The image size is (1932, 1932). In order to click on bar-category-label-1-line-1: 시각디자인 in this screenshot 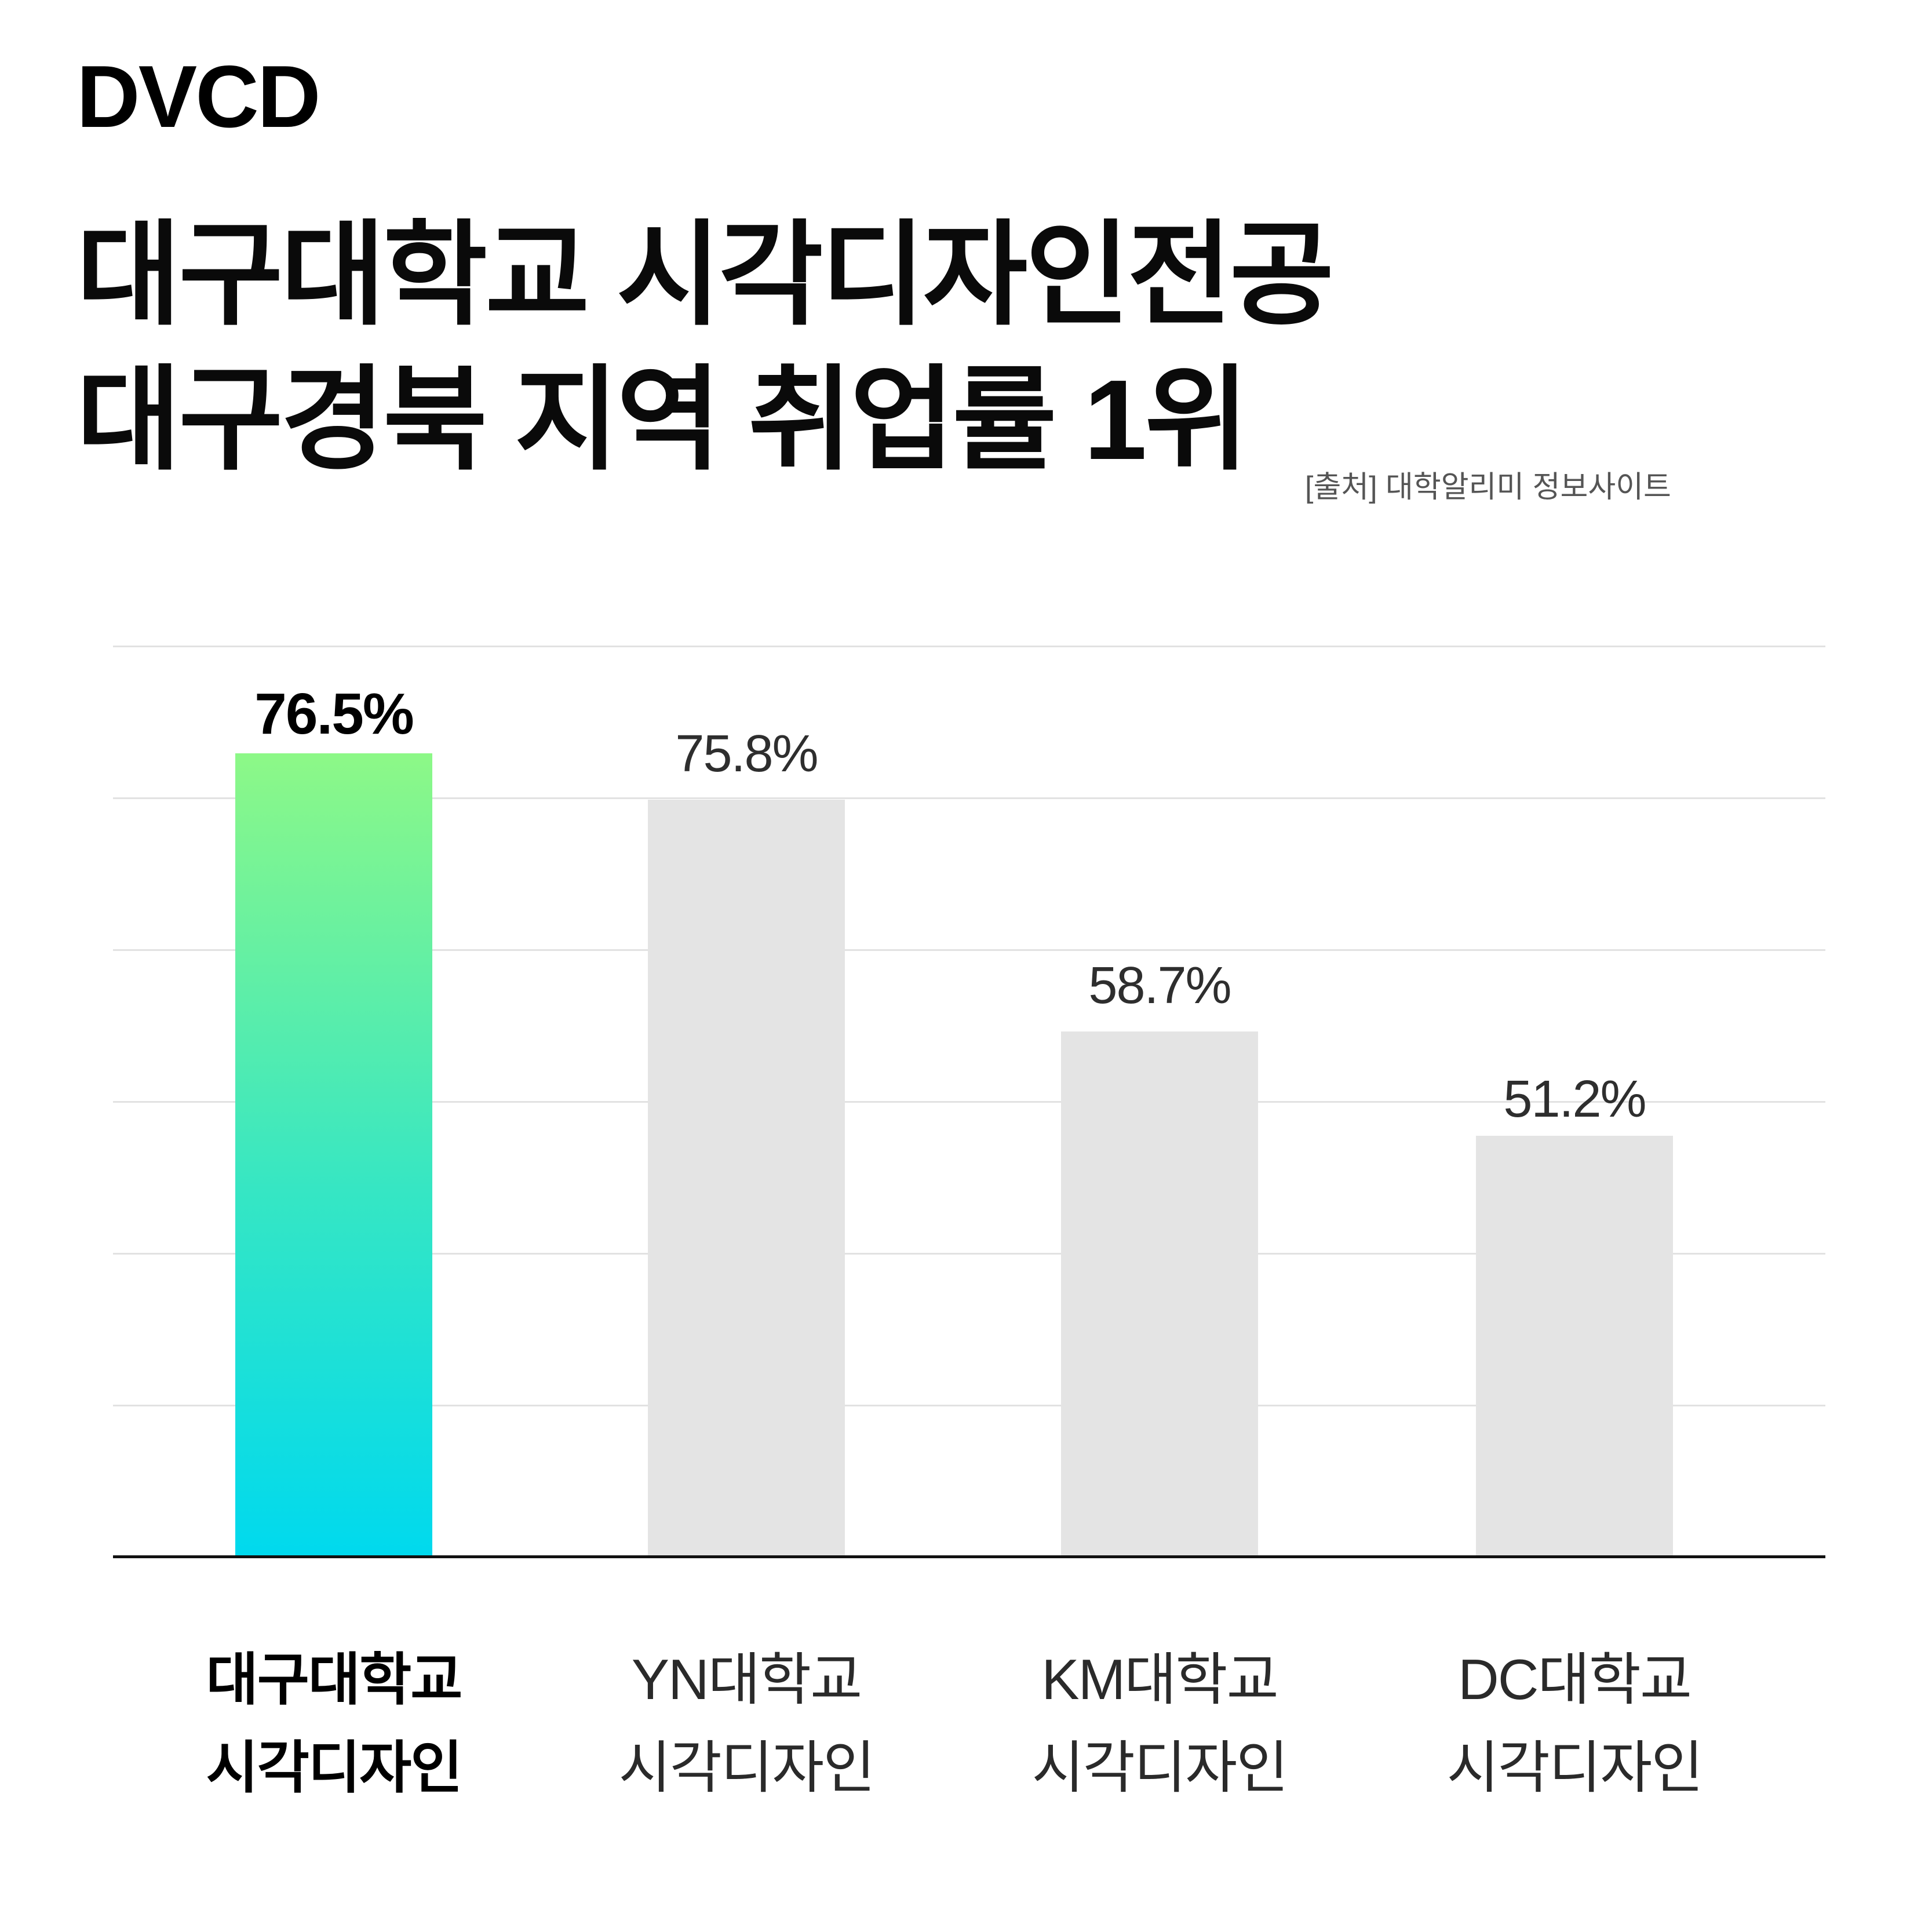, I will do `click(747, 1768)`.